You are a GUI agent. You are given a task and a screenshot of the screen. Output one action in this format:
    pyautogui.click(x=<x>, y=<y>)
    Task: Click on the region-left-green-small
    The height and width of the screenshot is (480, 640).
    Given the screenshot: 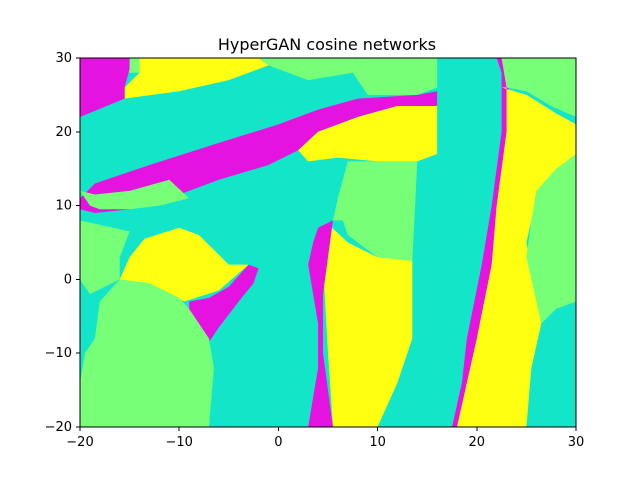 What is the action you would take?
    pyautogui.click(x=135, y=194)
    